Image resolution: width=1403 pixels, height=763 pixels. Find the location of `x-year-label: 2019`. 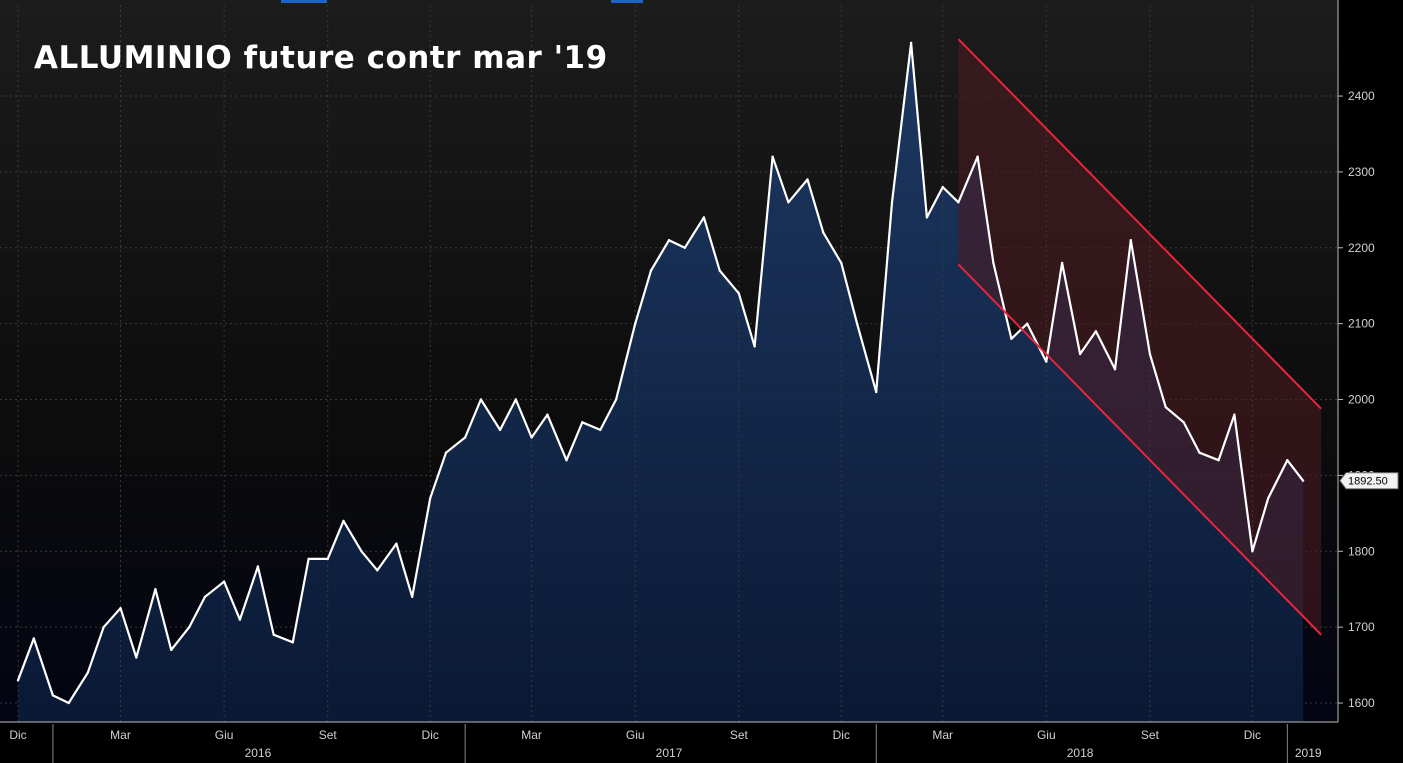

x-year-label: 2019 is located at coordinates (1308, 753).